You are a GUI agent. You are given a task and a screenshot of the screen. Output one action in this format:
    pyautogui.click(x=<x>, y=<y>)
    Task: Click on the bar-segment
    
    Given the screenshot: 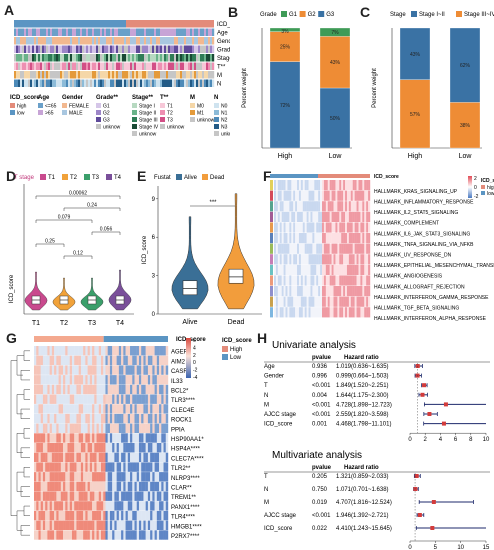 What is the action you would take?
    pyautogui.click(x=335, y=62)
    